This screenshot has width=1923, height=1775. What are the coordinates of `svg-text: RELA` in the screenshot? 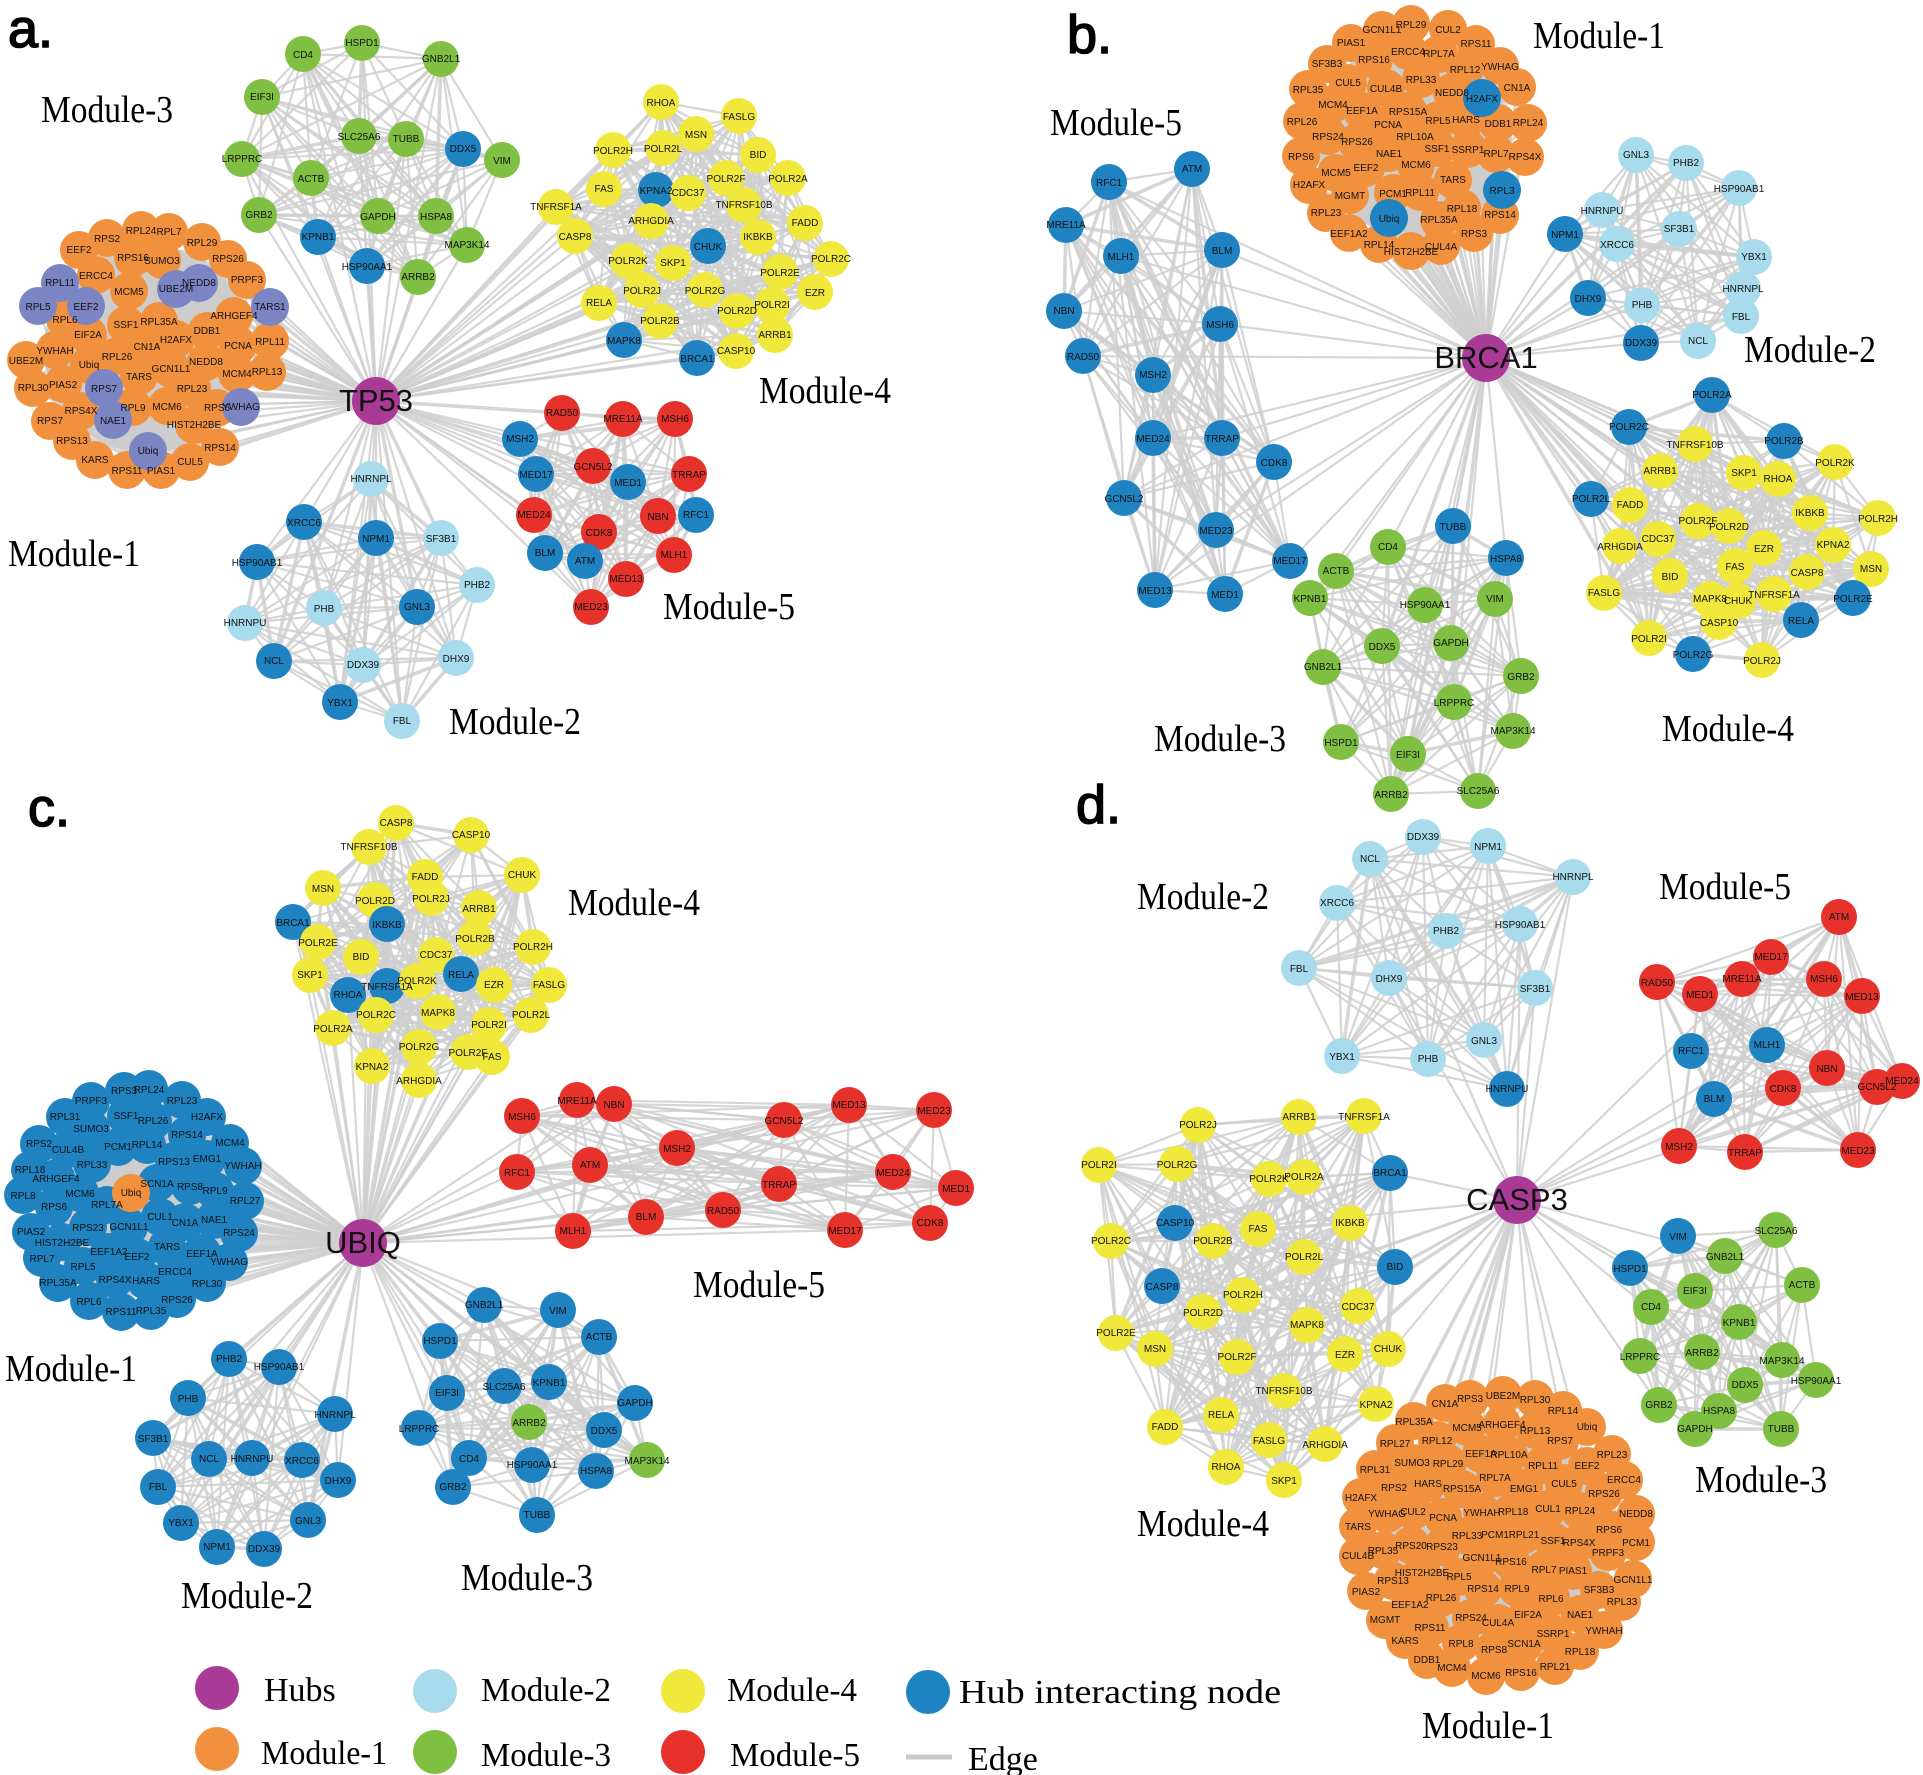 It's located at (599, 303).